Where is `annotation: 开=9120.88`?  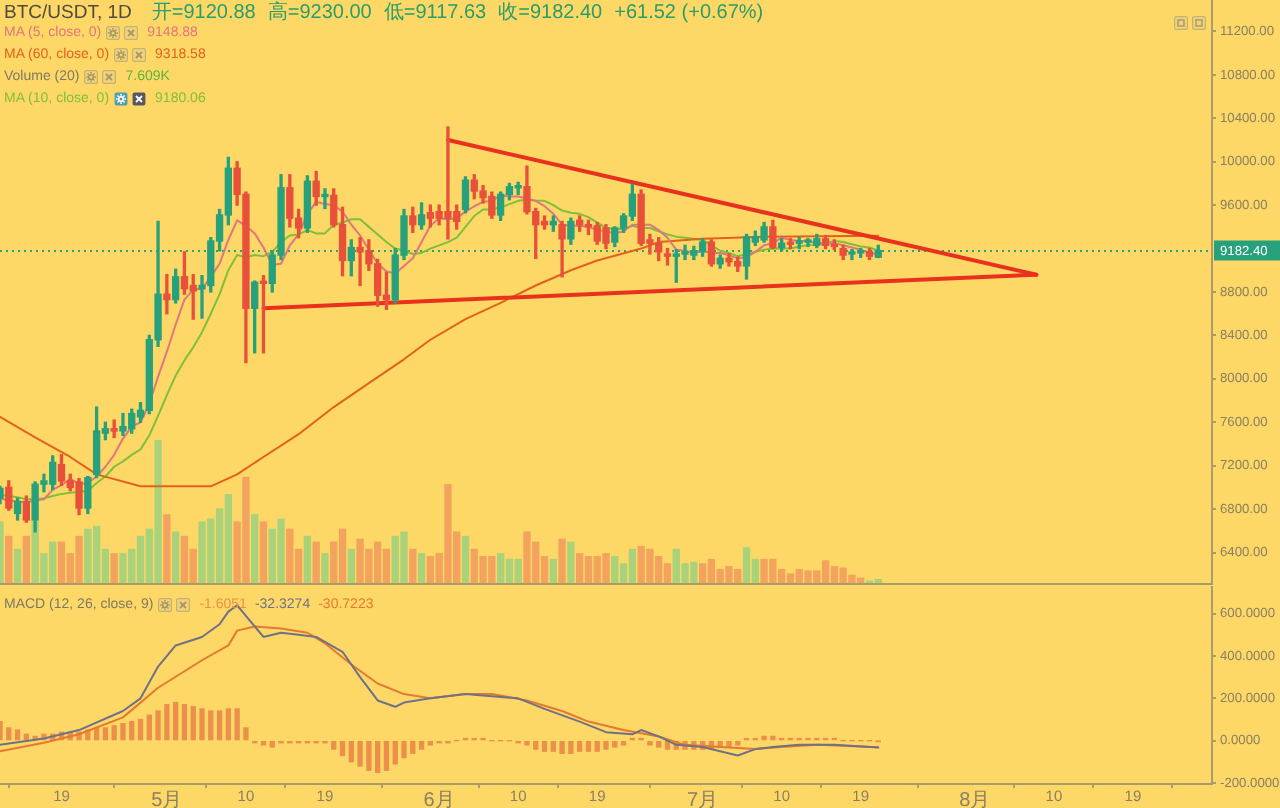
annotation: 开=9120.88 is located at coordinates (203, 14).